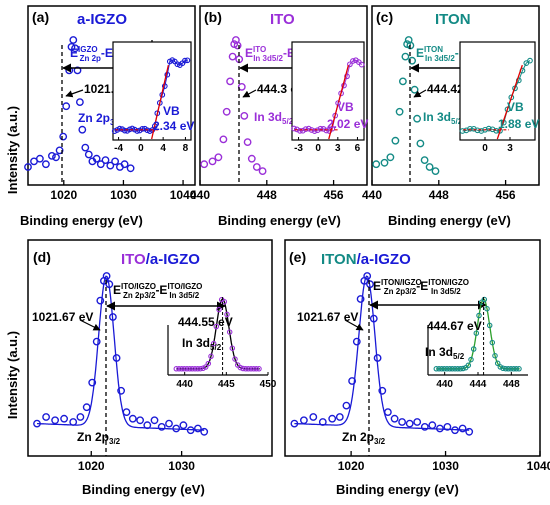  What do you see at coordinates (226, 384) in the screenshot?
I see `pd-inset-tick-label: 445` at bounding box center [226, 384].